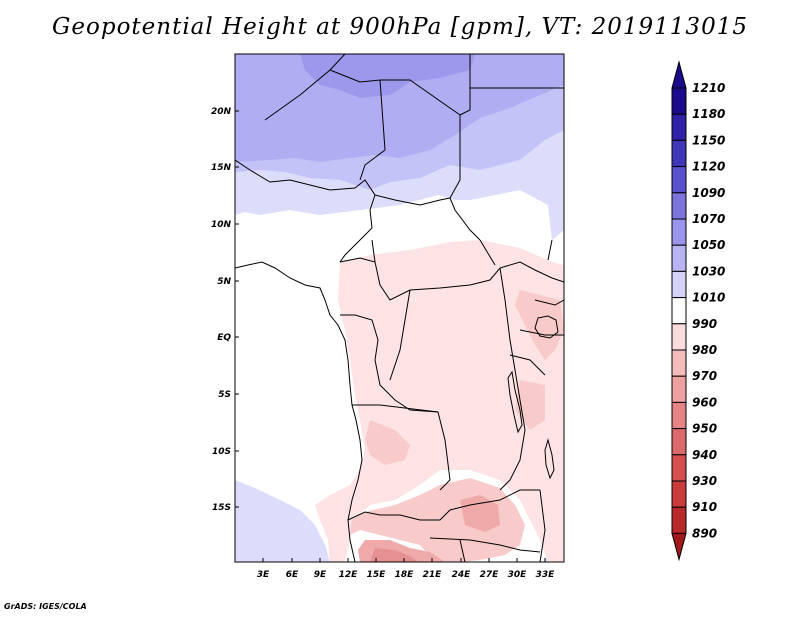 The height and width of the screenshot is (618, 800). I want to click on lat-label: 5N, so click(224, 282).